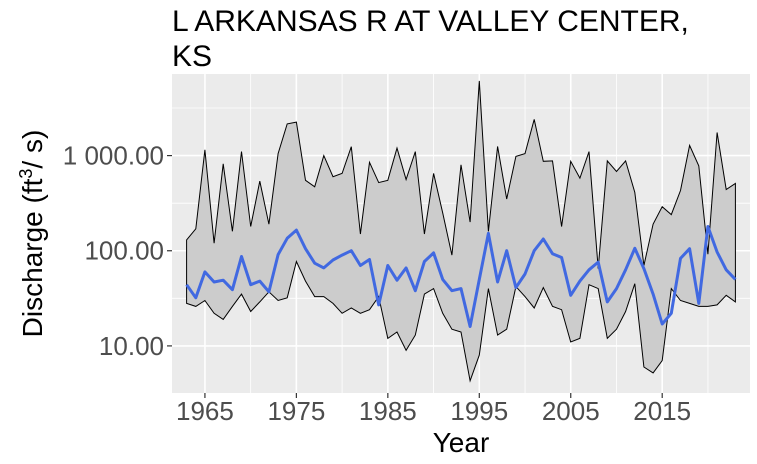 Image resolution: width=757 pixels, height=464 pixels. I want to click on x-tick-label: 2015, so click(662, 411).